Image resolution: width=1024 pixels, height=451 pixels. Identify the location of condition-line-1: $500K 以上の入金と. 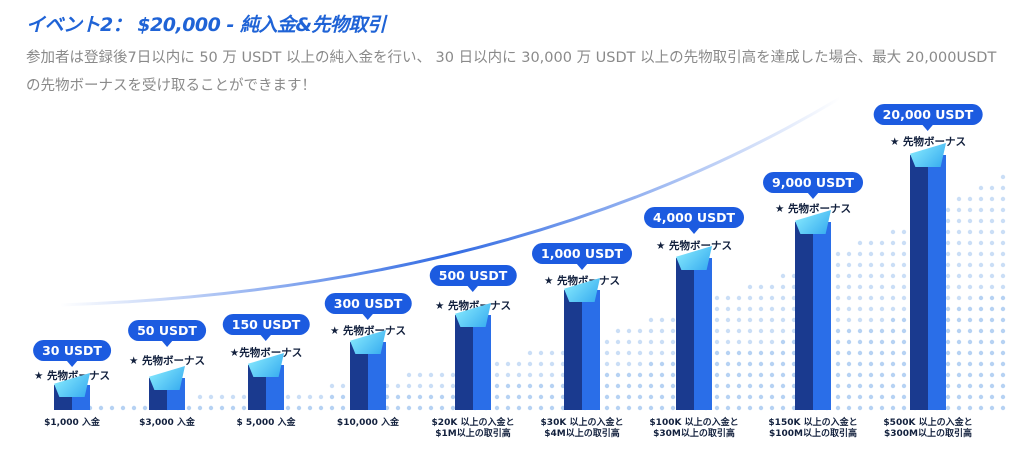
(928, 423).